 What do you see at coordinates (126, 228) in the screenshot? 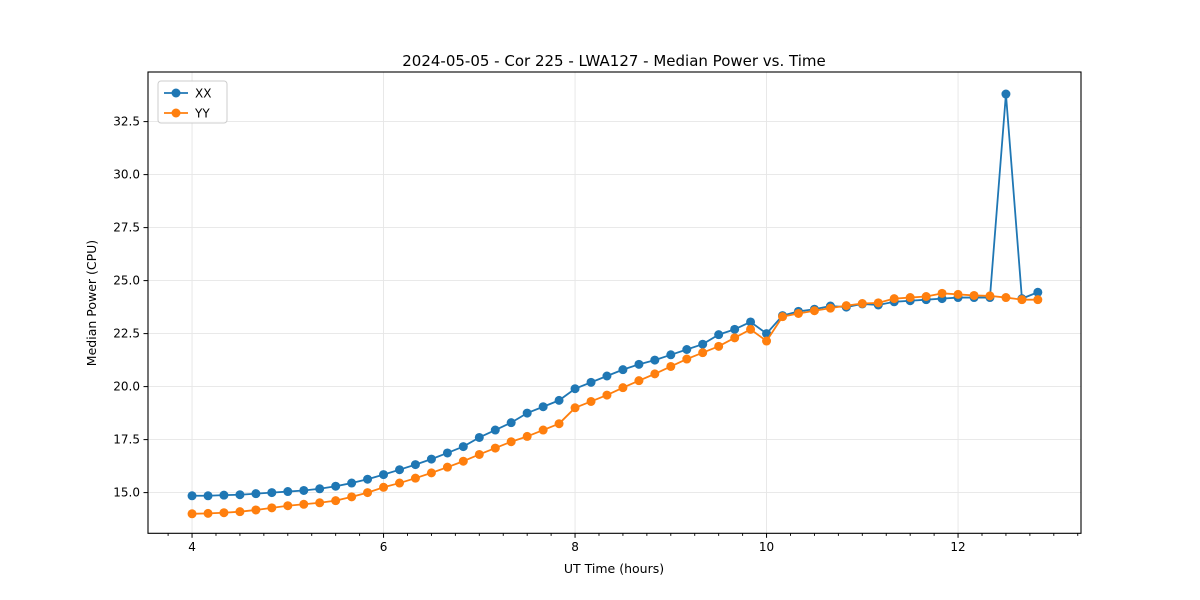
I see `y-tick-label: 27.5` at bounding box center [126, 228].